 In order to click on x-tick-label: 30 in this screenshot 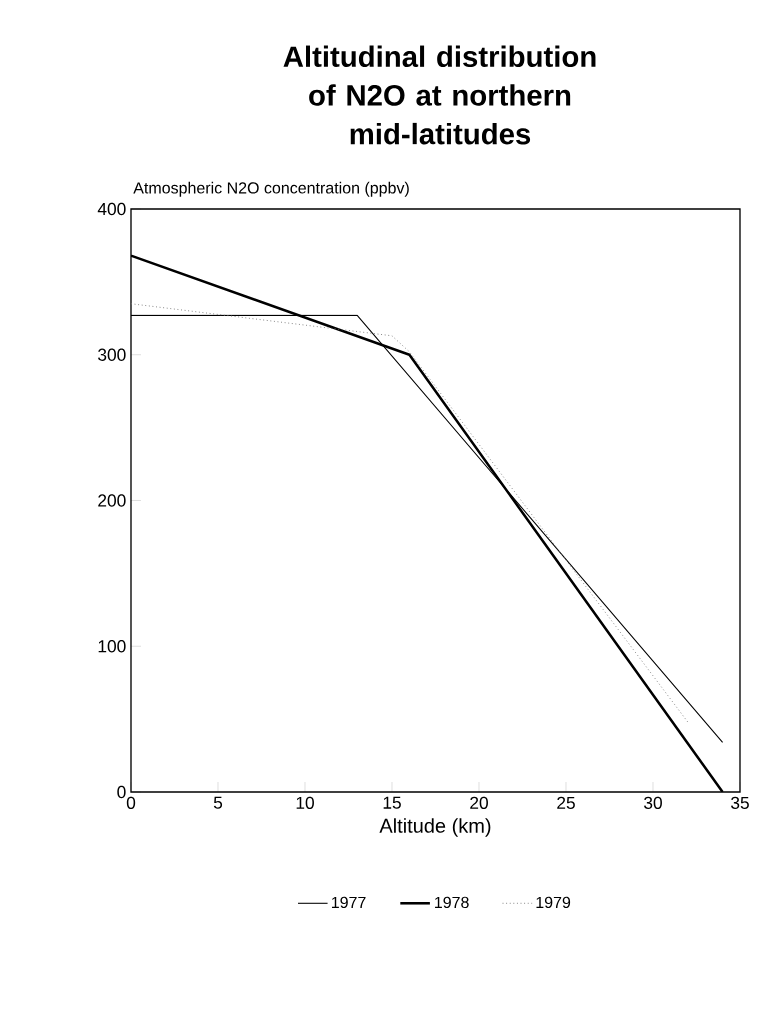, I will do `click(653, 802)`.